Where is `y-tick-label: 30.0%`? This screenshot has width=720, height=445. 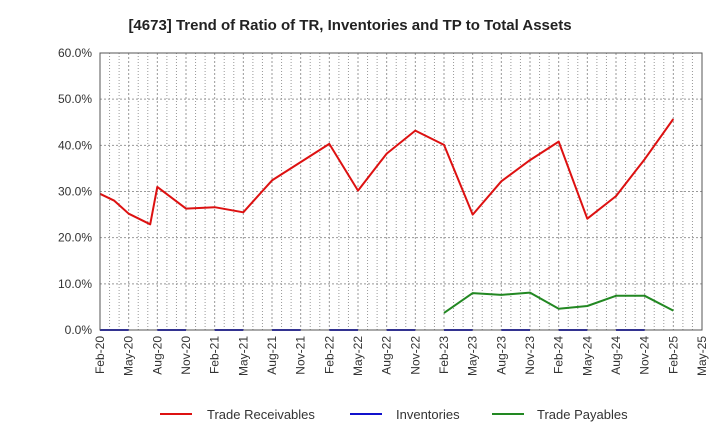
y-tick-label: 30.0% is located at coordinates (75, 192).